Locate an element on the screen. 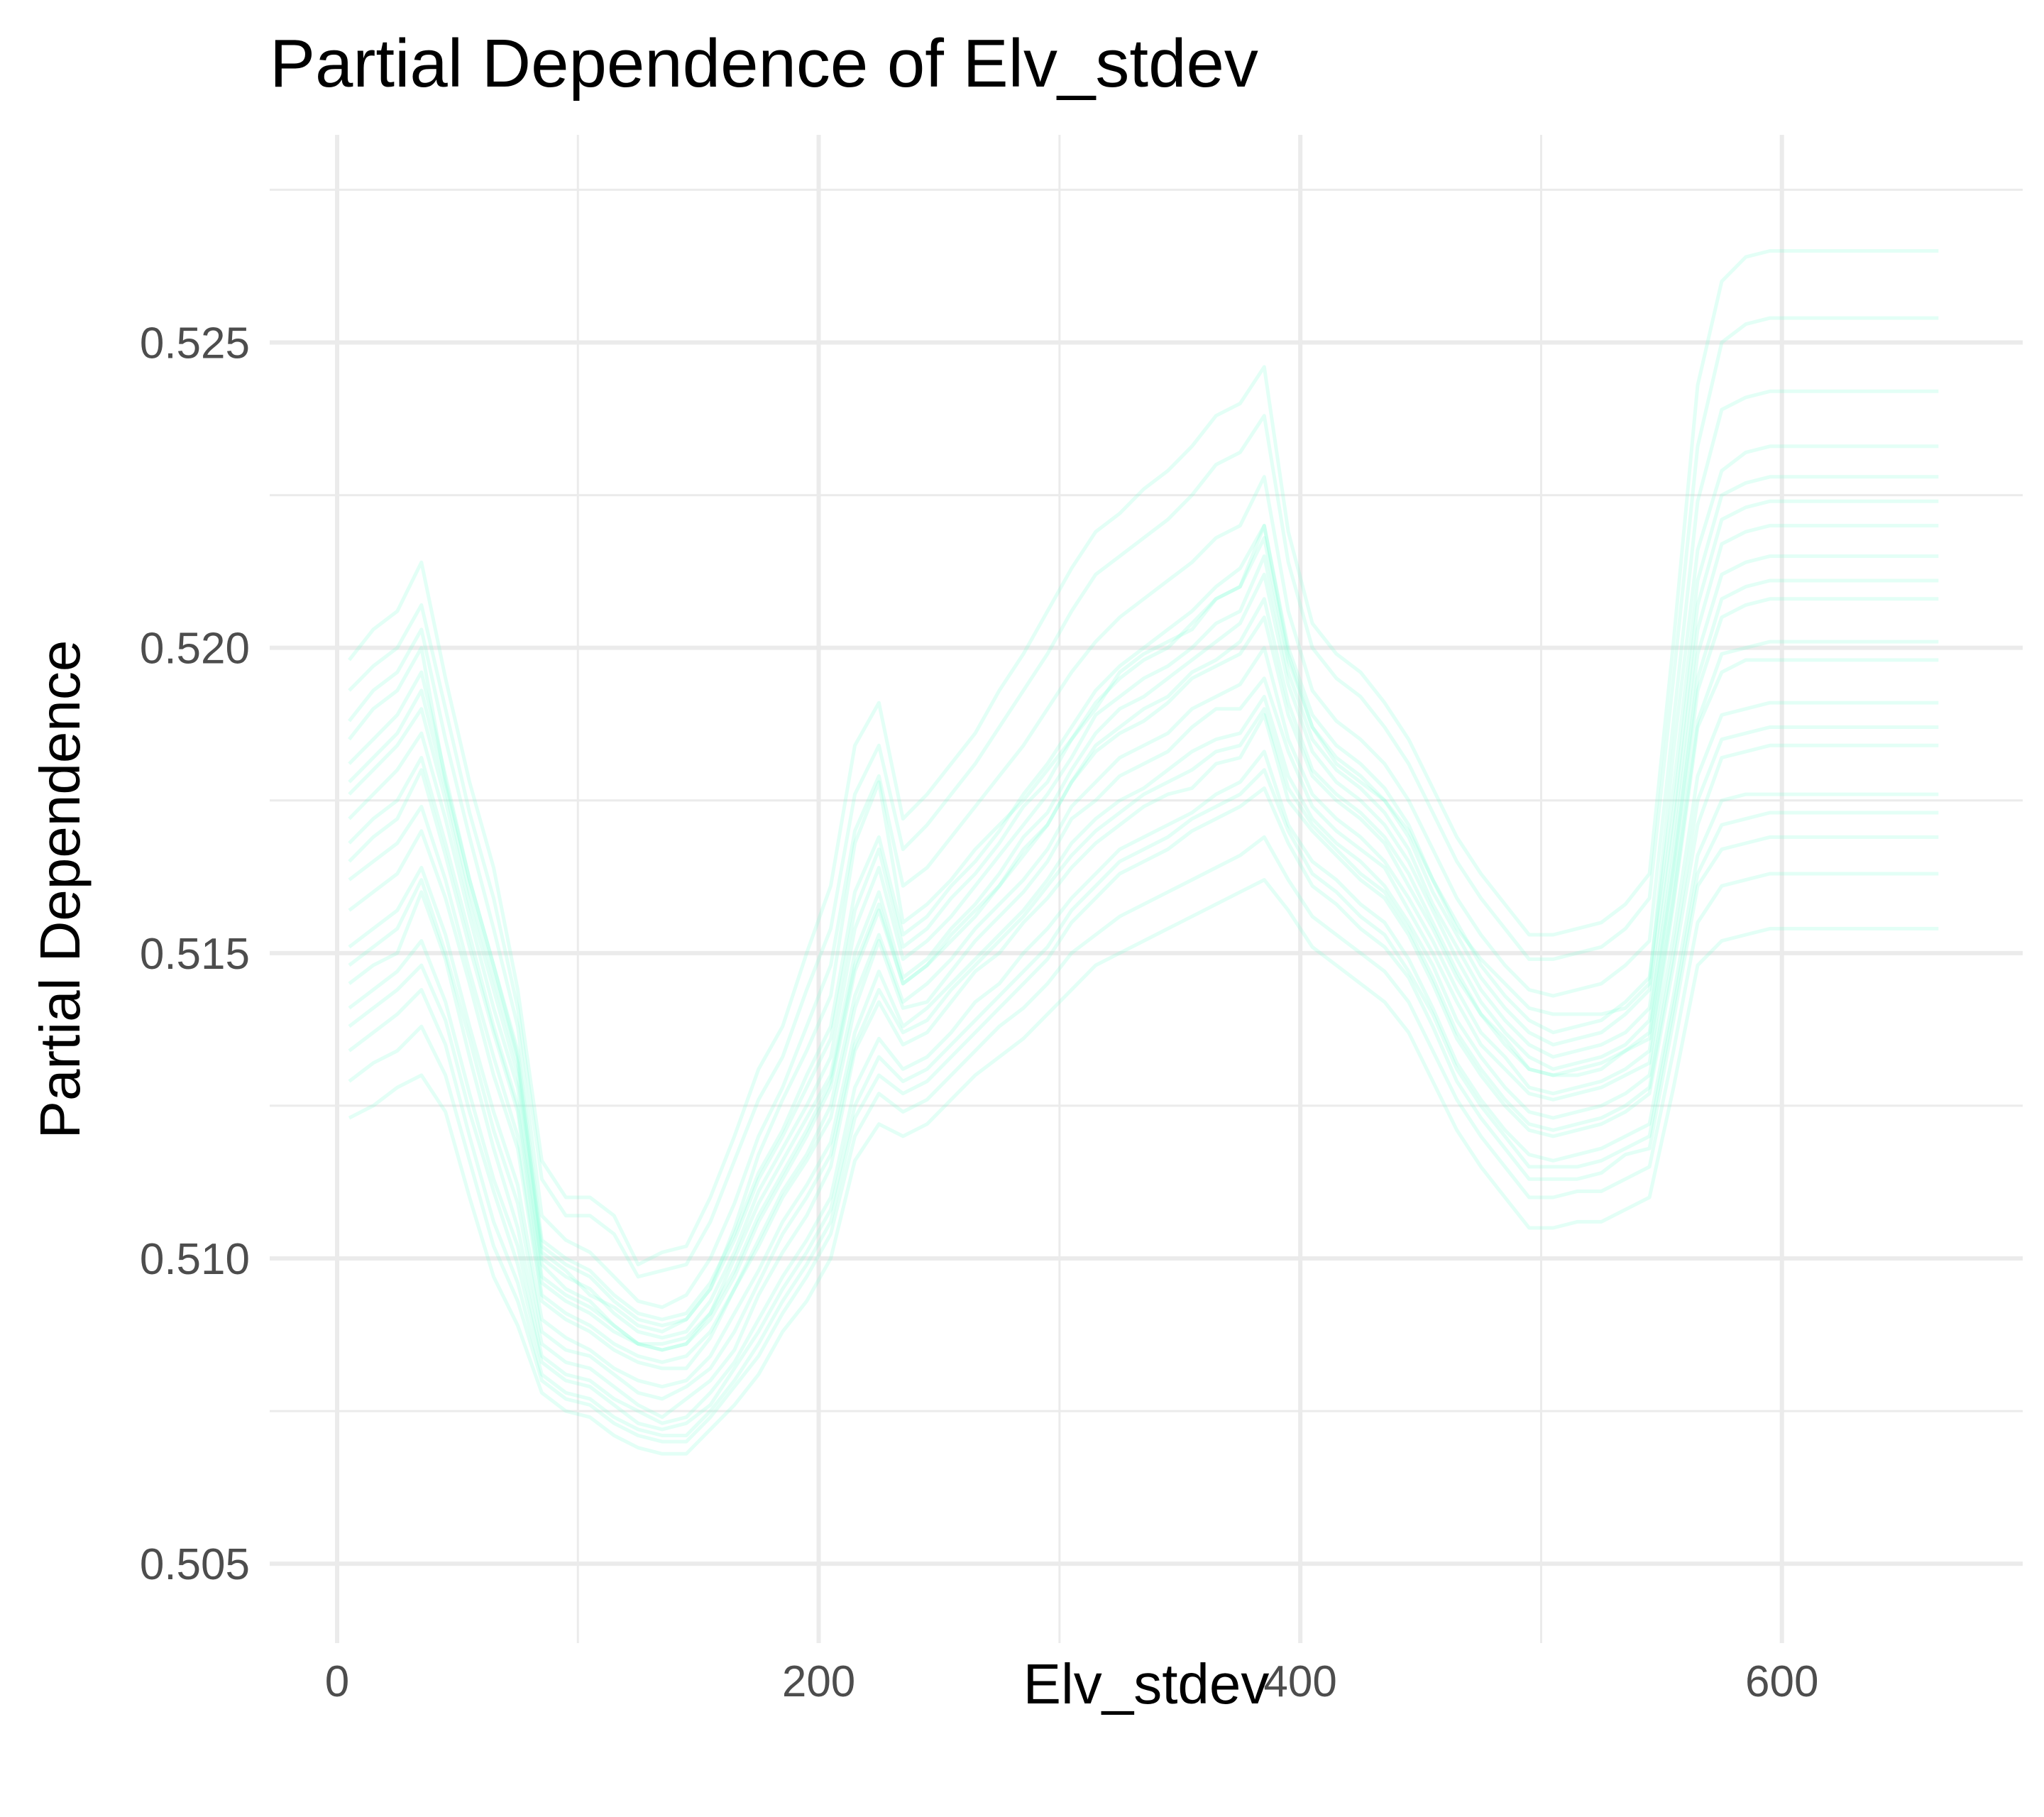 This screenshot has height=1817, width=2044. x-axis-title: Elv_stdev is located at coordinates (1146, 1684).